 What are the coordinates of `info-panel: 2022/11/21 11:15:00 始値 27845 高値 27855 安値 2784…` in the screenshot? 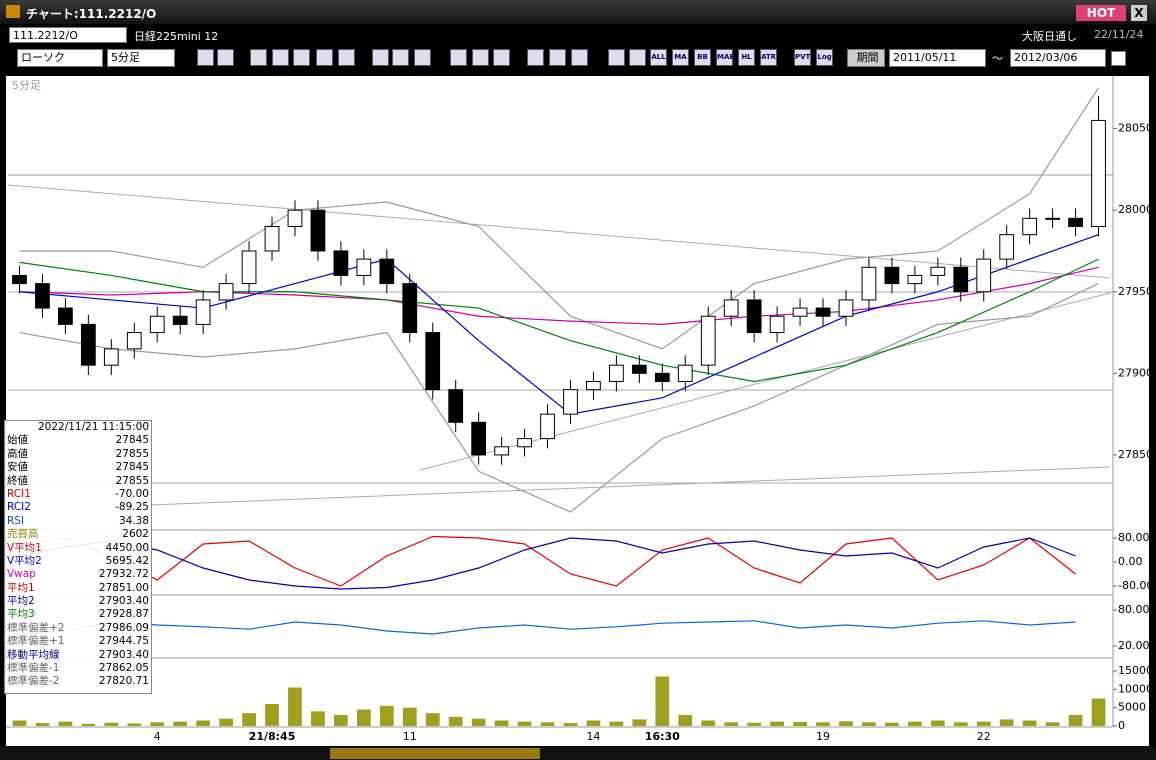 It's located at (78, 557).